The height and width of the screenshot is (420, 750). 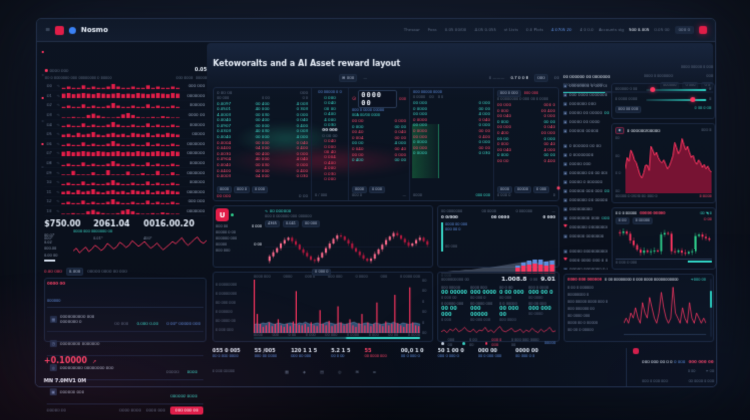 What do you see at coordinates (711, 307) in the screenshot?
I see `vertical-scrollbar` at bounding box center [711, 307].